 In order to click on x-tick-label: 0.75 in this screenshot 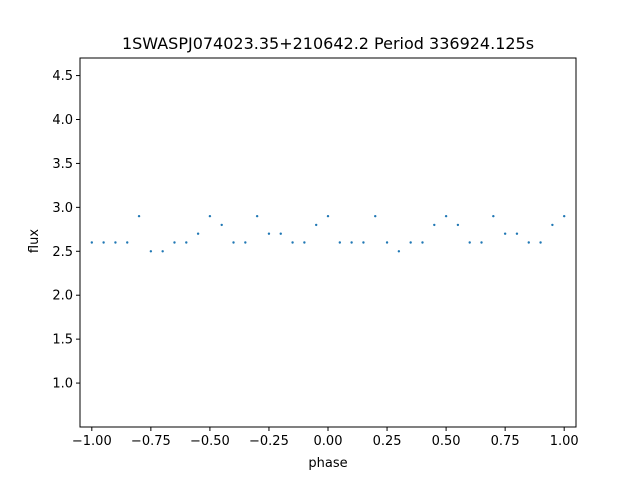, I will do `click(505, 441)`.